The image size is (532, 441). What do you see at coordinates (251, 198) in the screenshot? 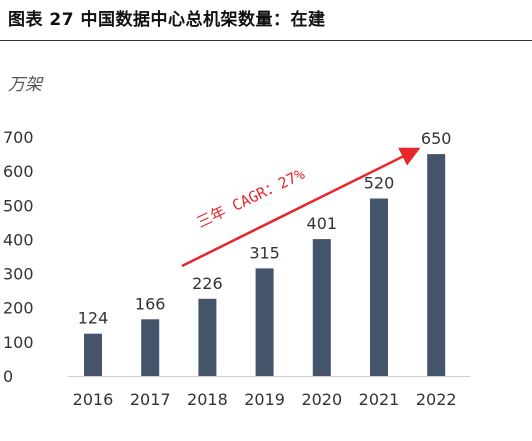
I see `cagr-annotation-text: 三年 CAGR：27%` at bounding box center [251, 198].